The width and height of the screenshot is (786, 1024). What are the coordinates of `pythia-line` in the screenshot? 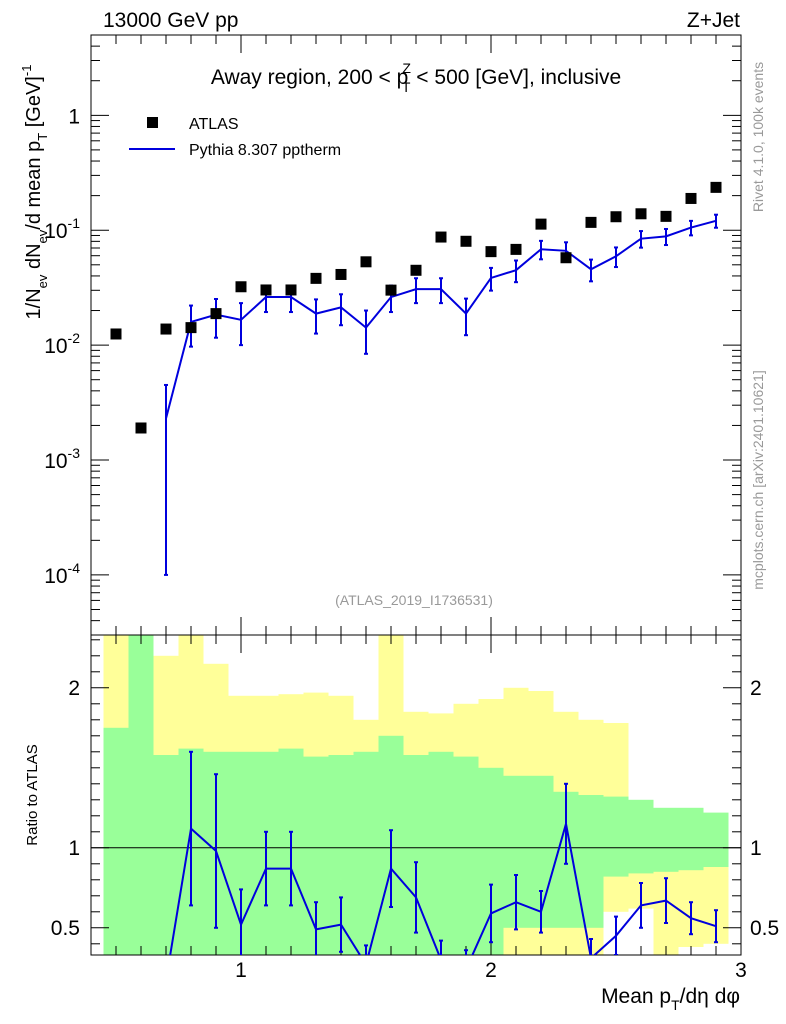 It's located at (441, 319).